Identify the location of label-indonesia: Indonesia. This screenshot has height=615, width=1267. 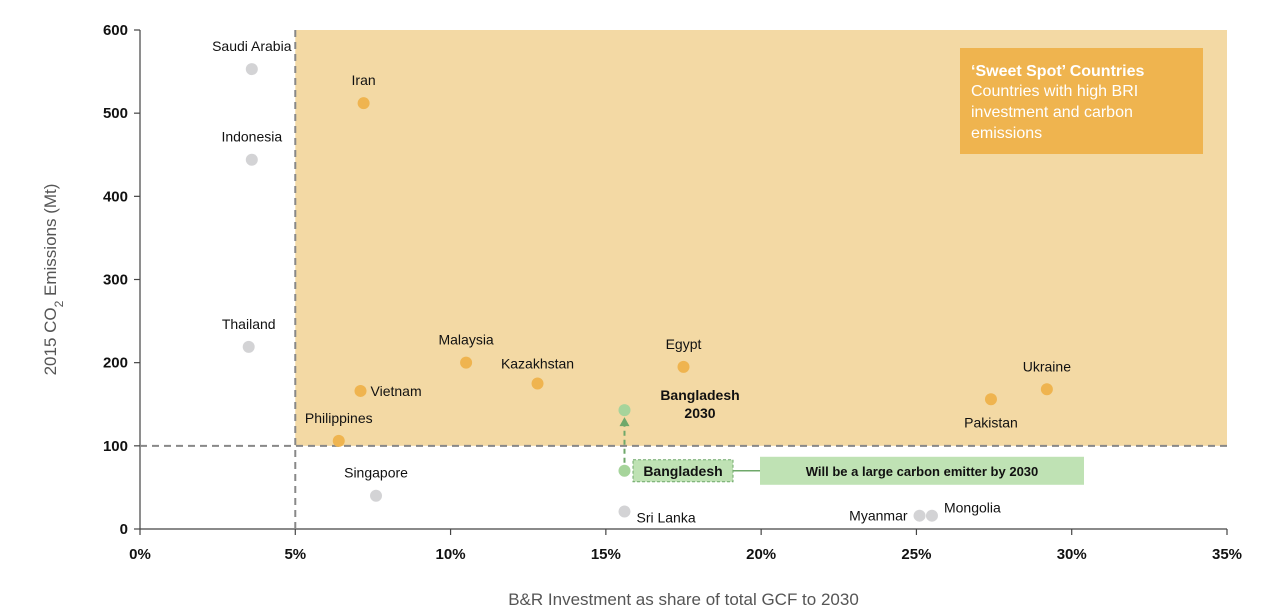
(251, 137).